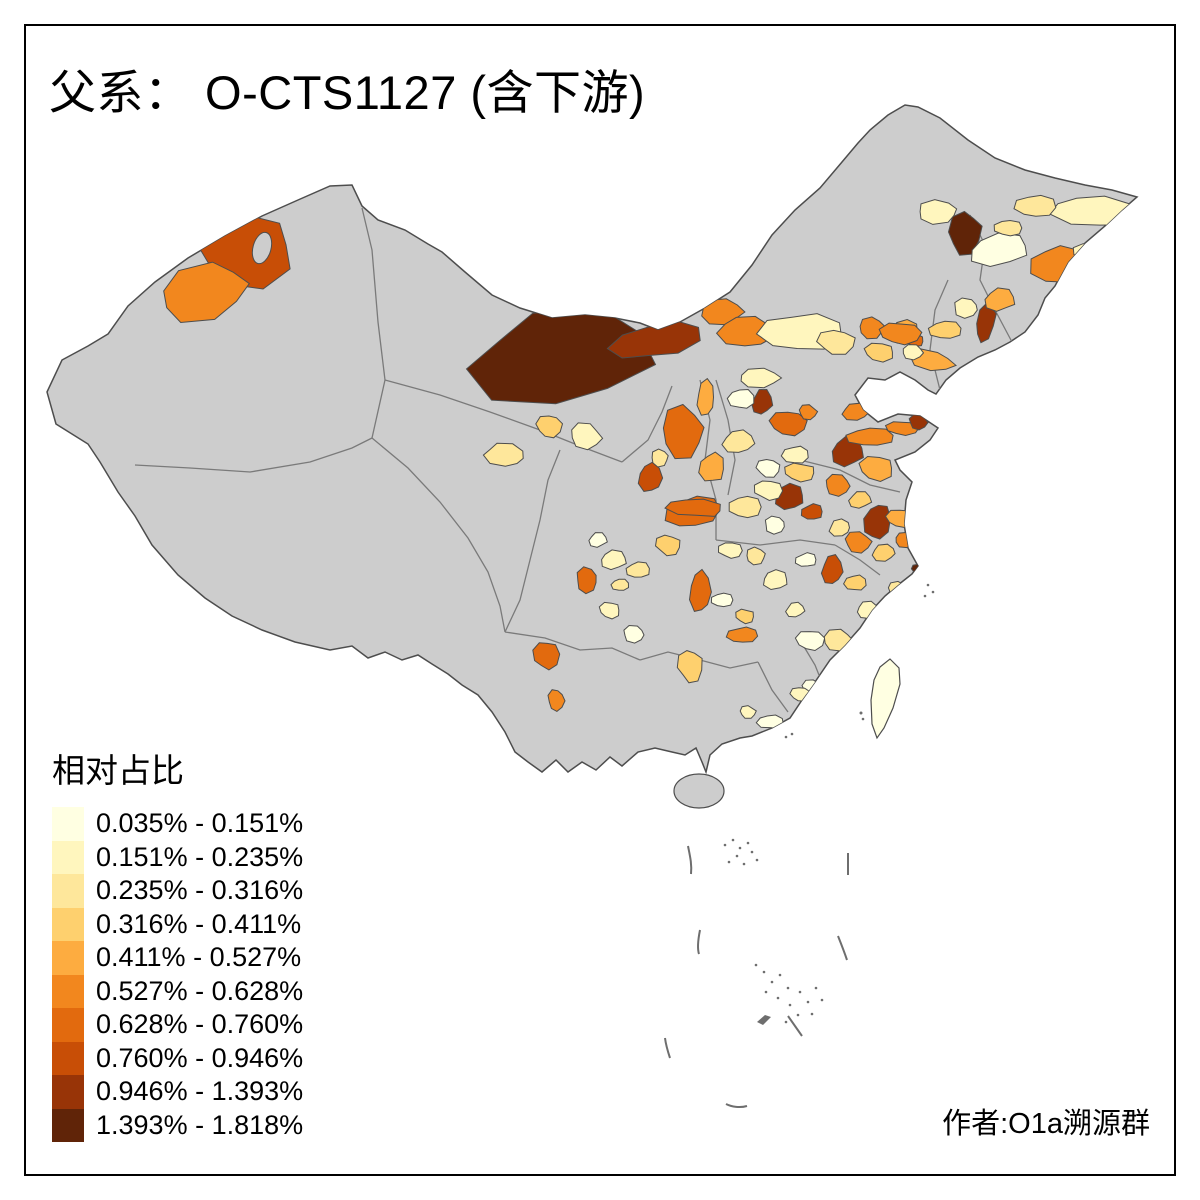 The width and height of the screenshot is (1200, 1200). What do you see at coordinates (829, 804) in the screenshot?
I see `sea-islets` at bounding box center [829, 804].